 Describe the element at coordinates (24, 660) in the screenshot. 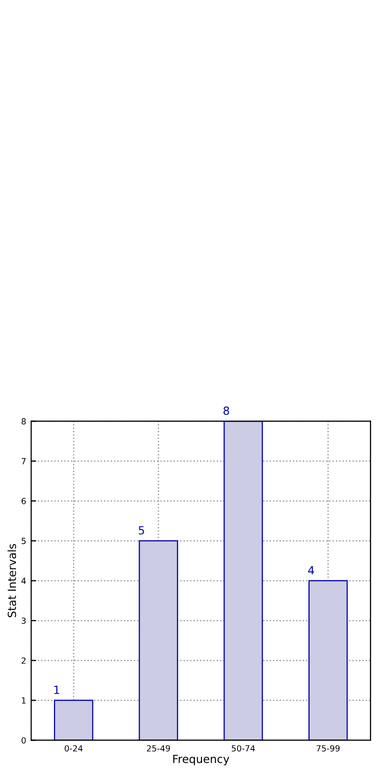

I see `y-tick-label: 2` at that location.